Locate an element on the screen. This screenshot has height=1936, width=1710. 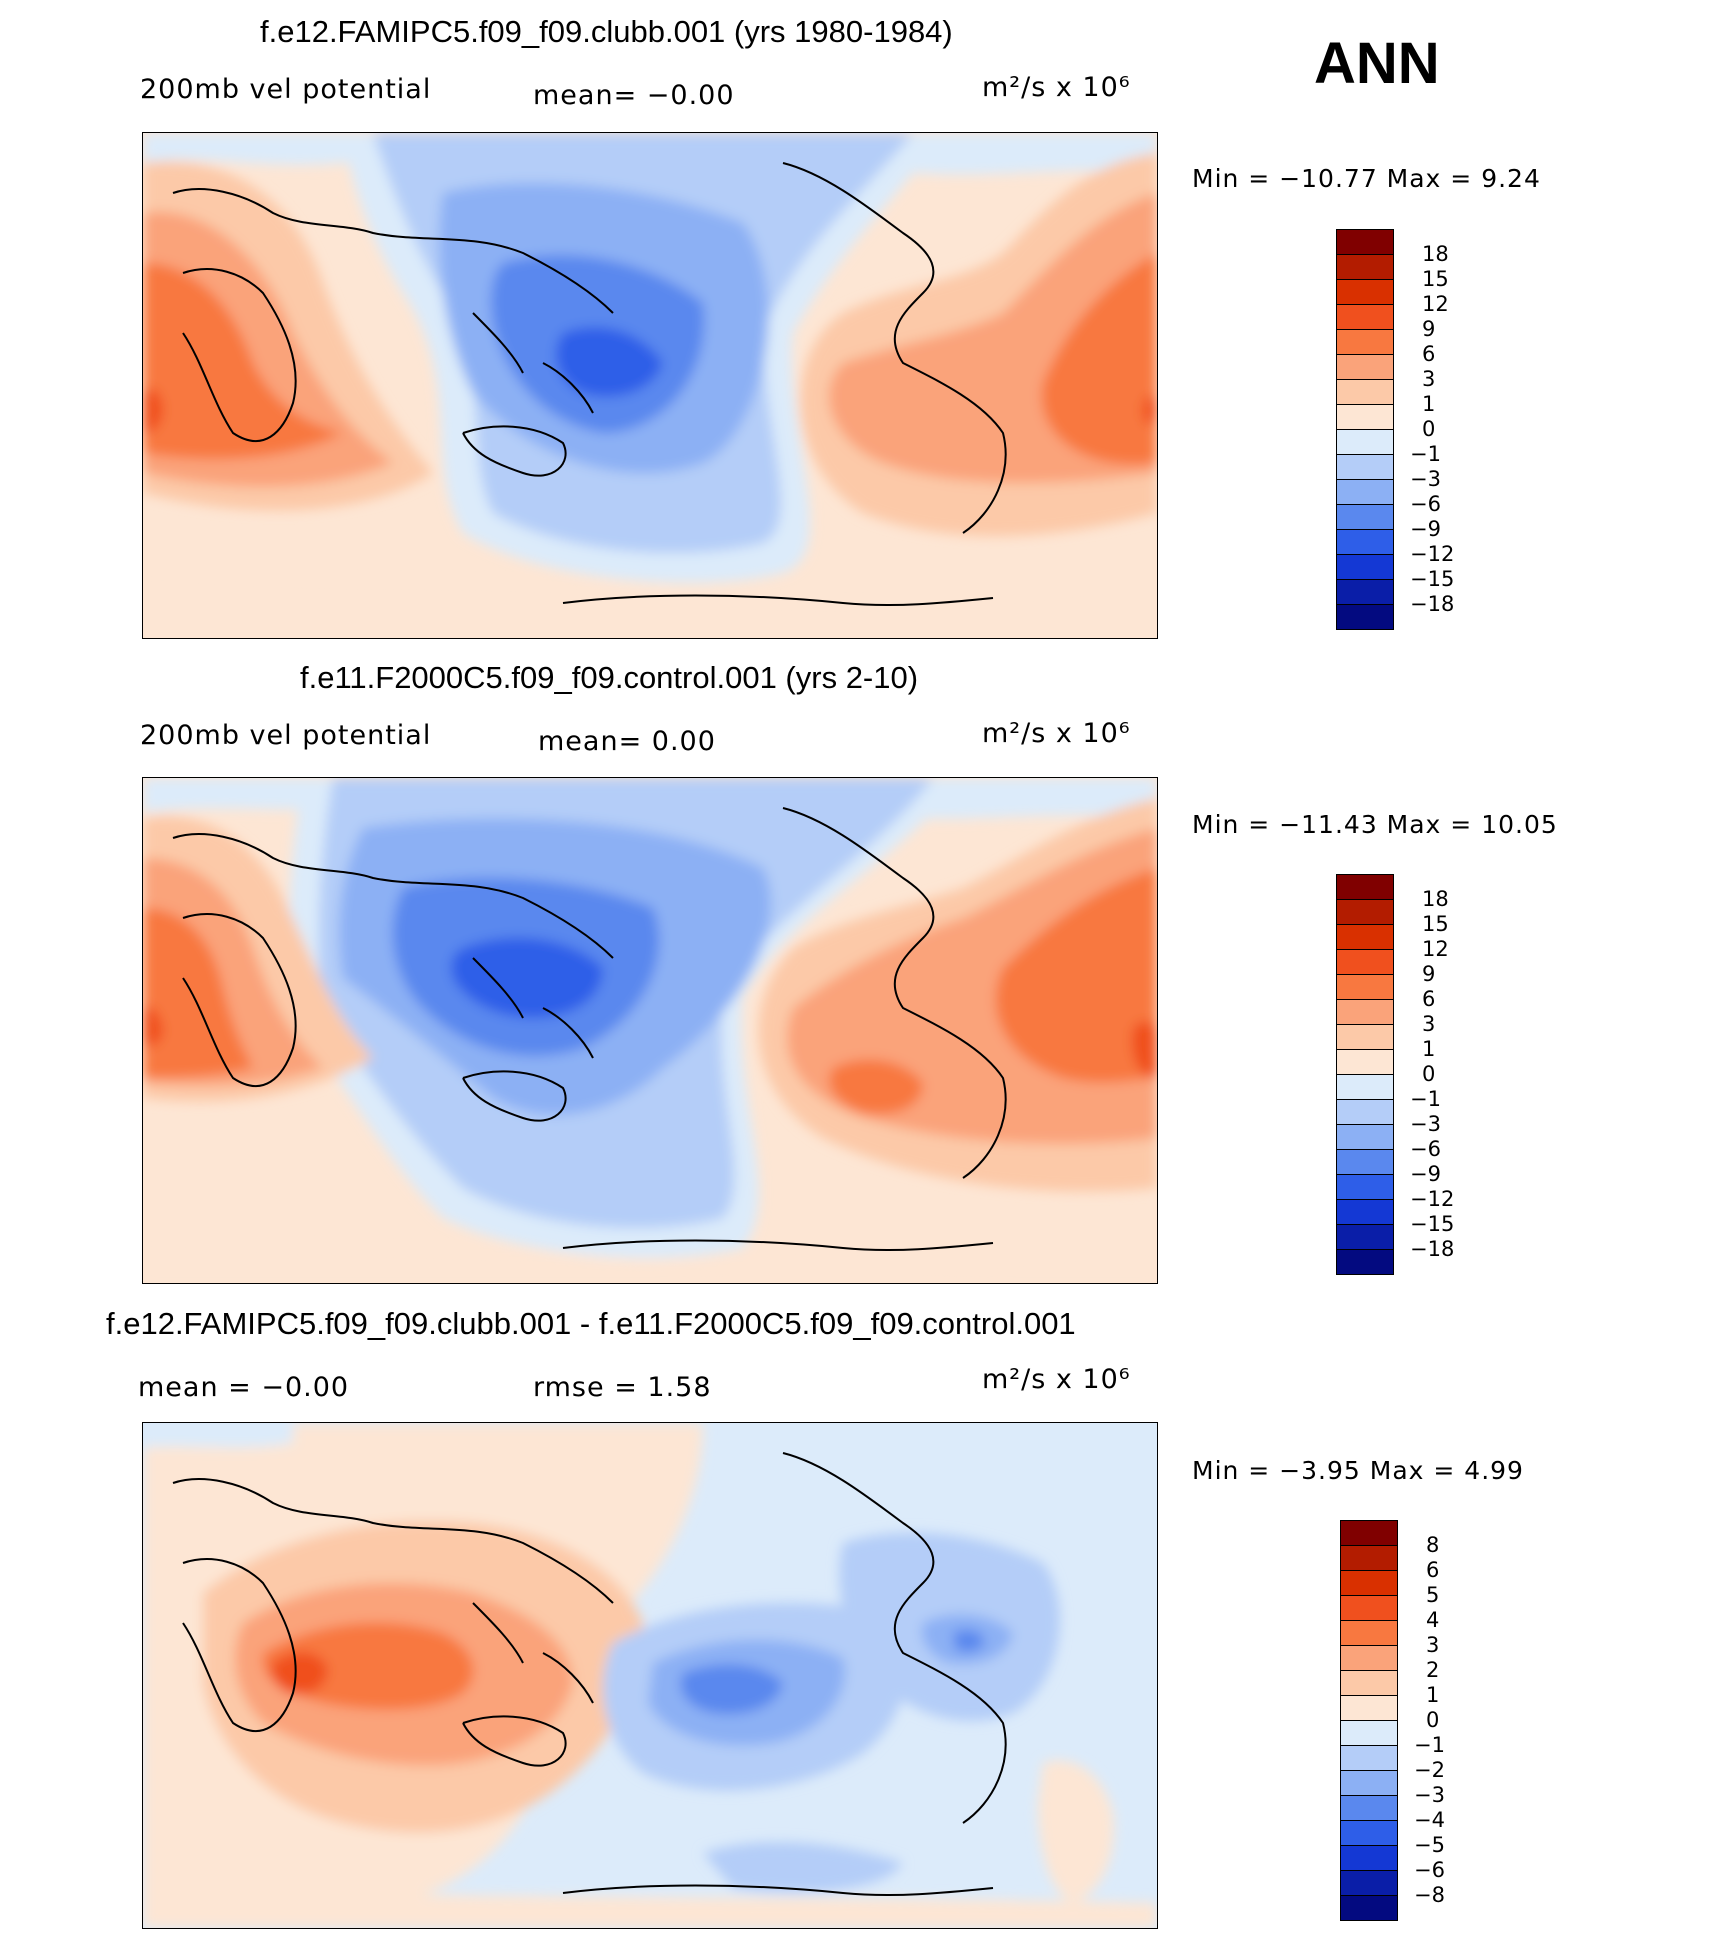
colorbar-tick-label: 2 is located at coordinates (1433, 1670).